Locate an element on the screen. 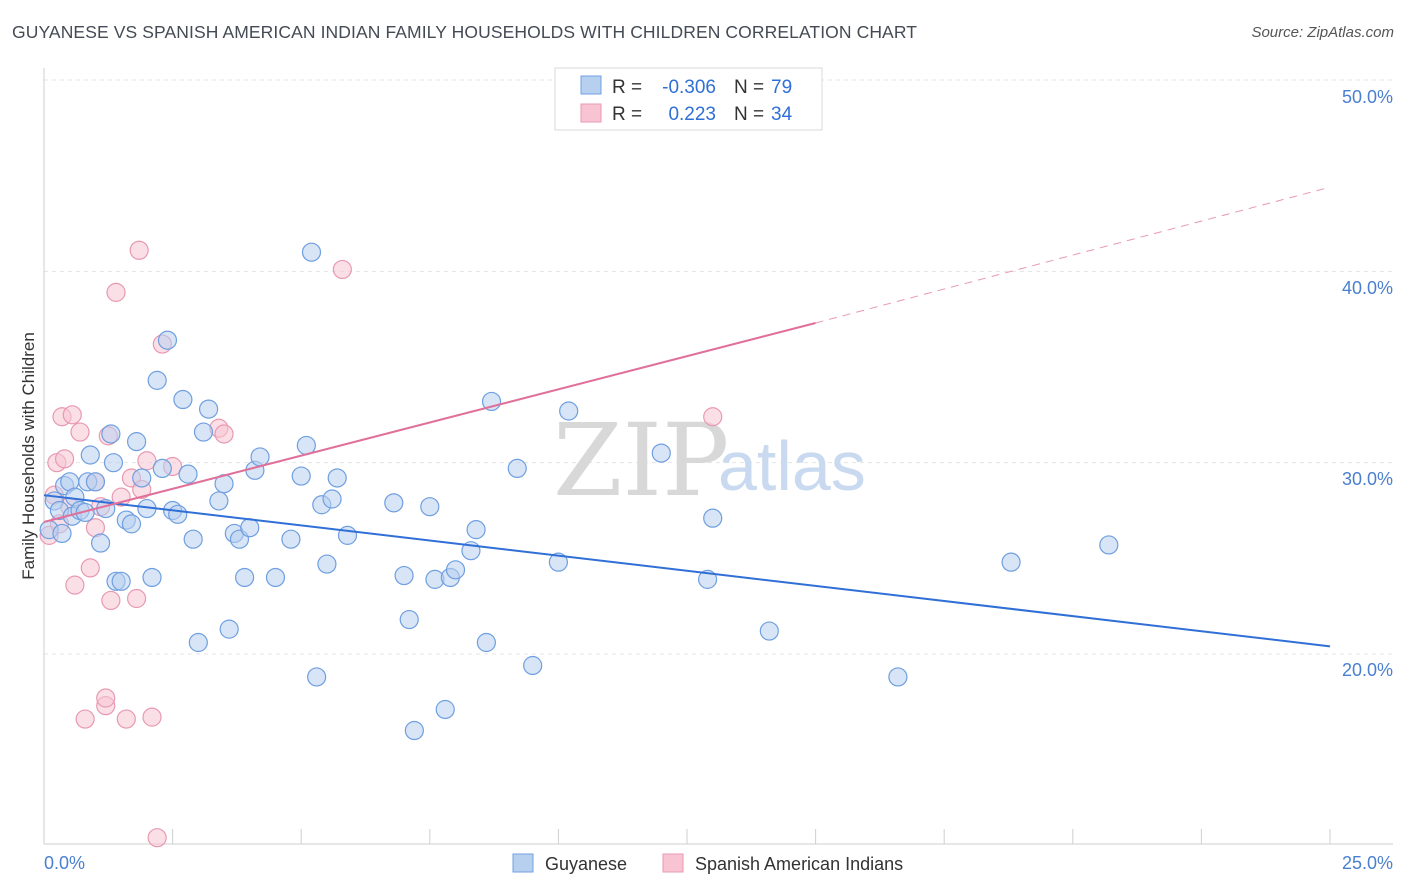  legend-swatch-guyanese is located at coordinates (591, 85).